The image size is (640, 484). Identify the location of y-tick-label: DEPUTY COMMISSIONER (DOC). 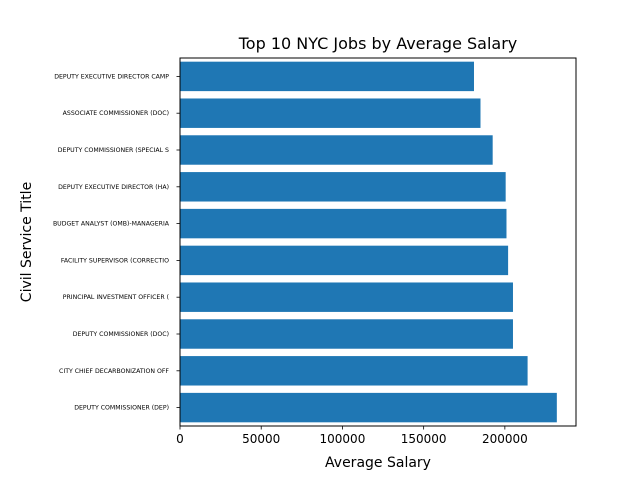
(121, 334).